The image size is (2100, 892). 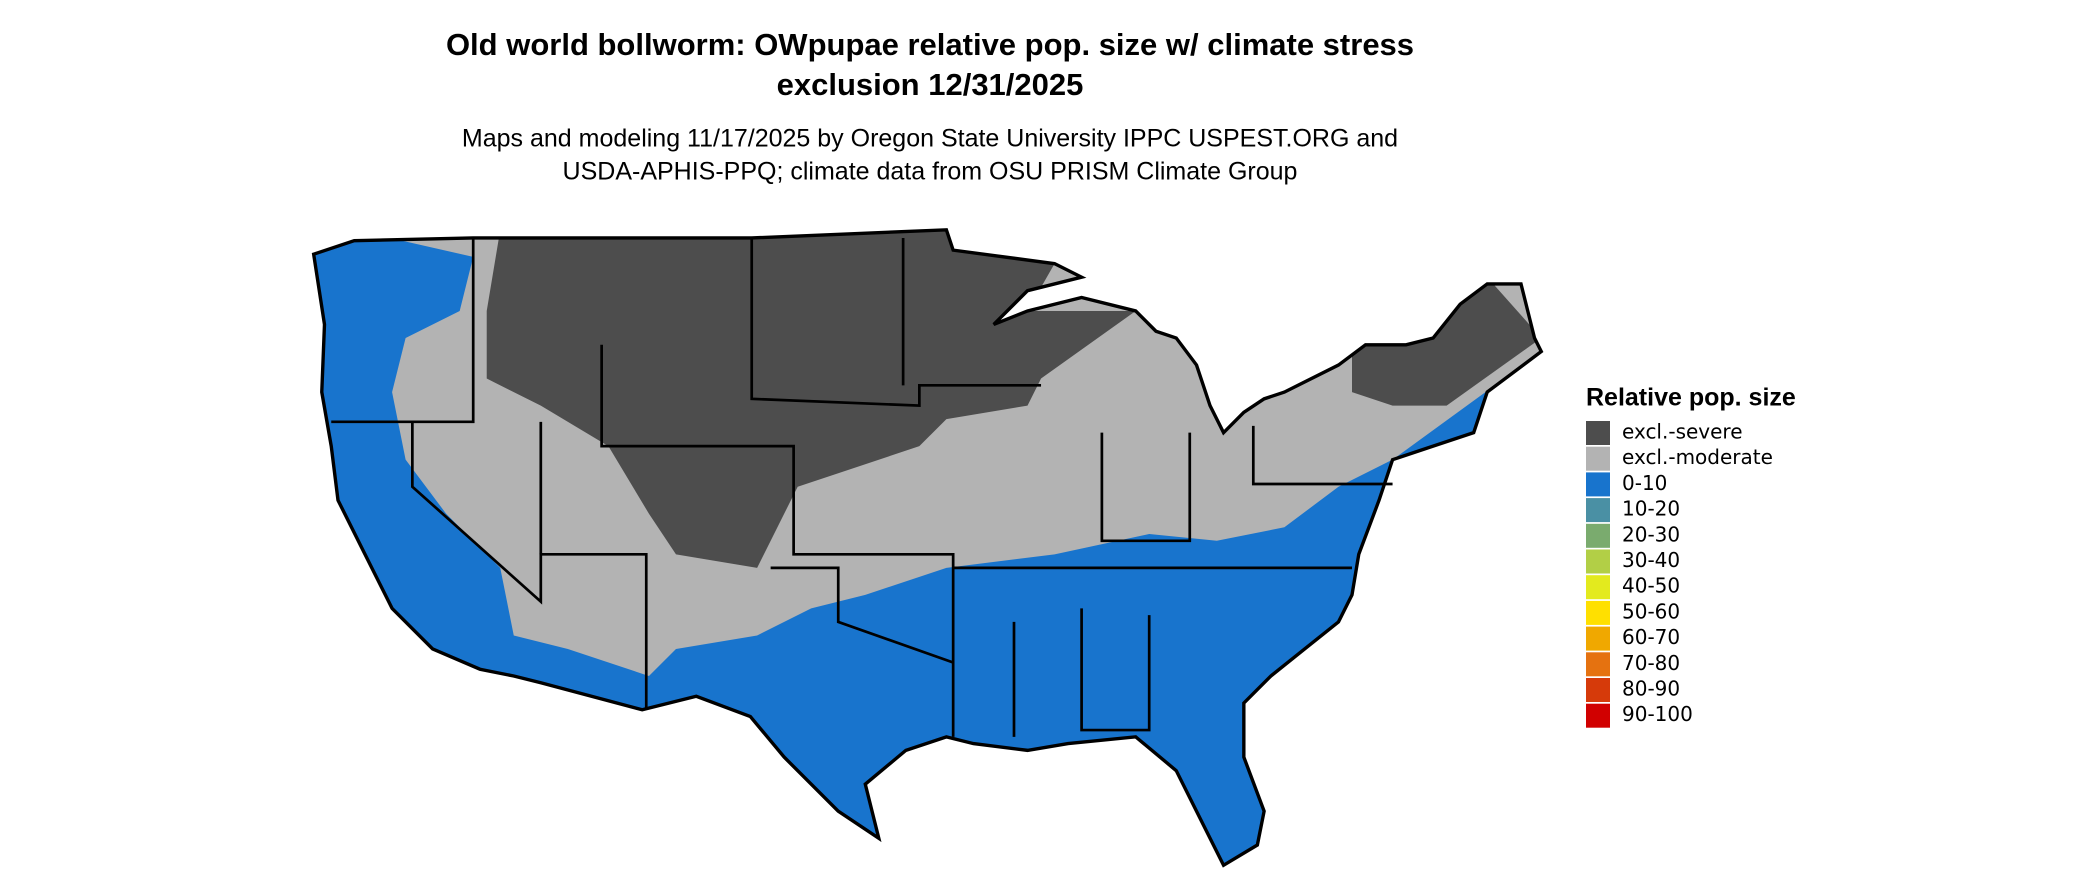 What do you see at coordinates (1651, 509) in the screenshot?
I see `legend-label: 10-20` at bounding box center [1651, 509].